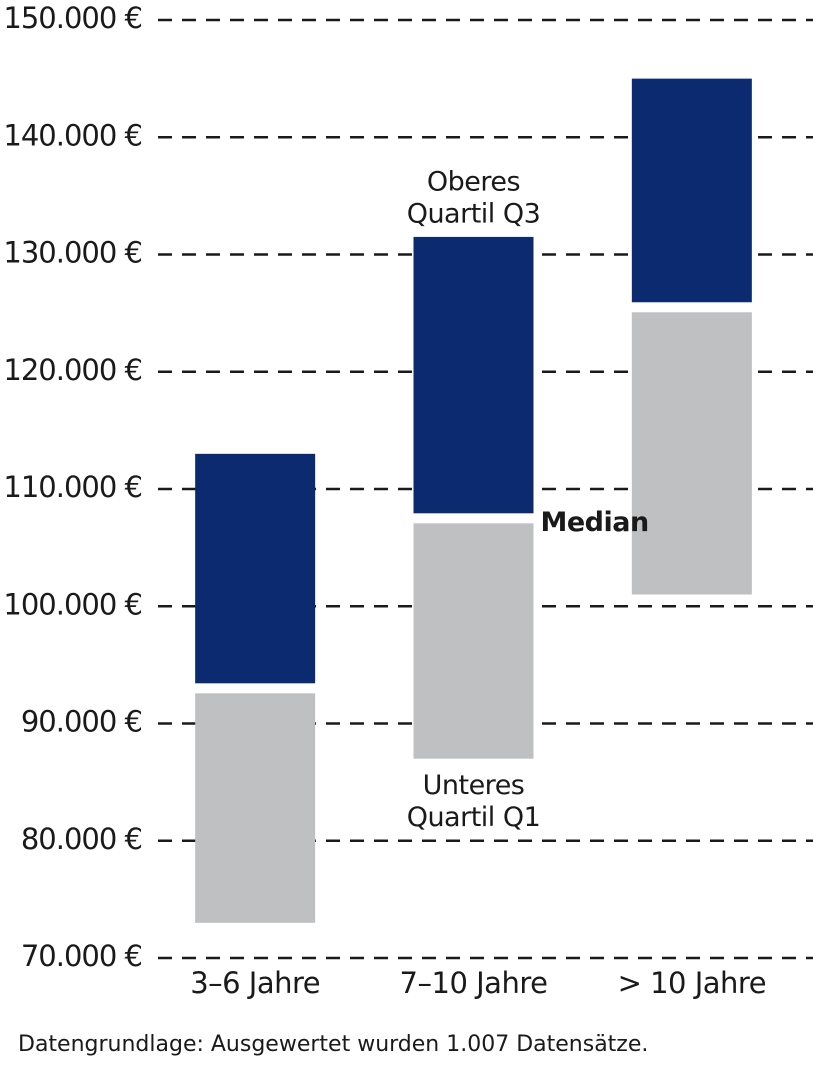 The width and height of the screenshot is (813, 1070). Describe the element at coordinates (72, 253) in the screenshot. I see `y-tick-label: 130.000 €` at that location.